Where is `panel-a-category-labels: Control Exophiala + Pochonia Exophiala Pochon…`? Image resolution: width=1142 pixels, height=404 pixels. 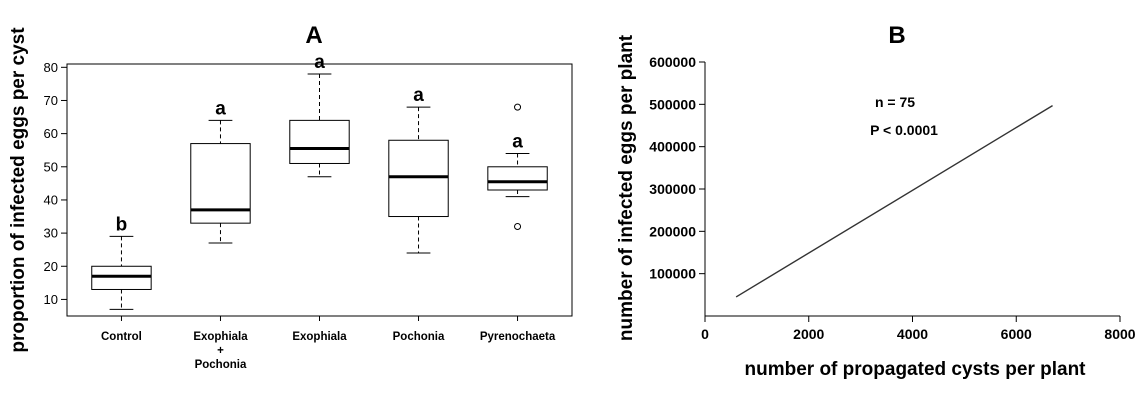
panel-a-category-labels: Control Exophiala + Pochonia Exophiala Pochon… is located at coordinates (328, 343).